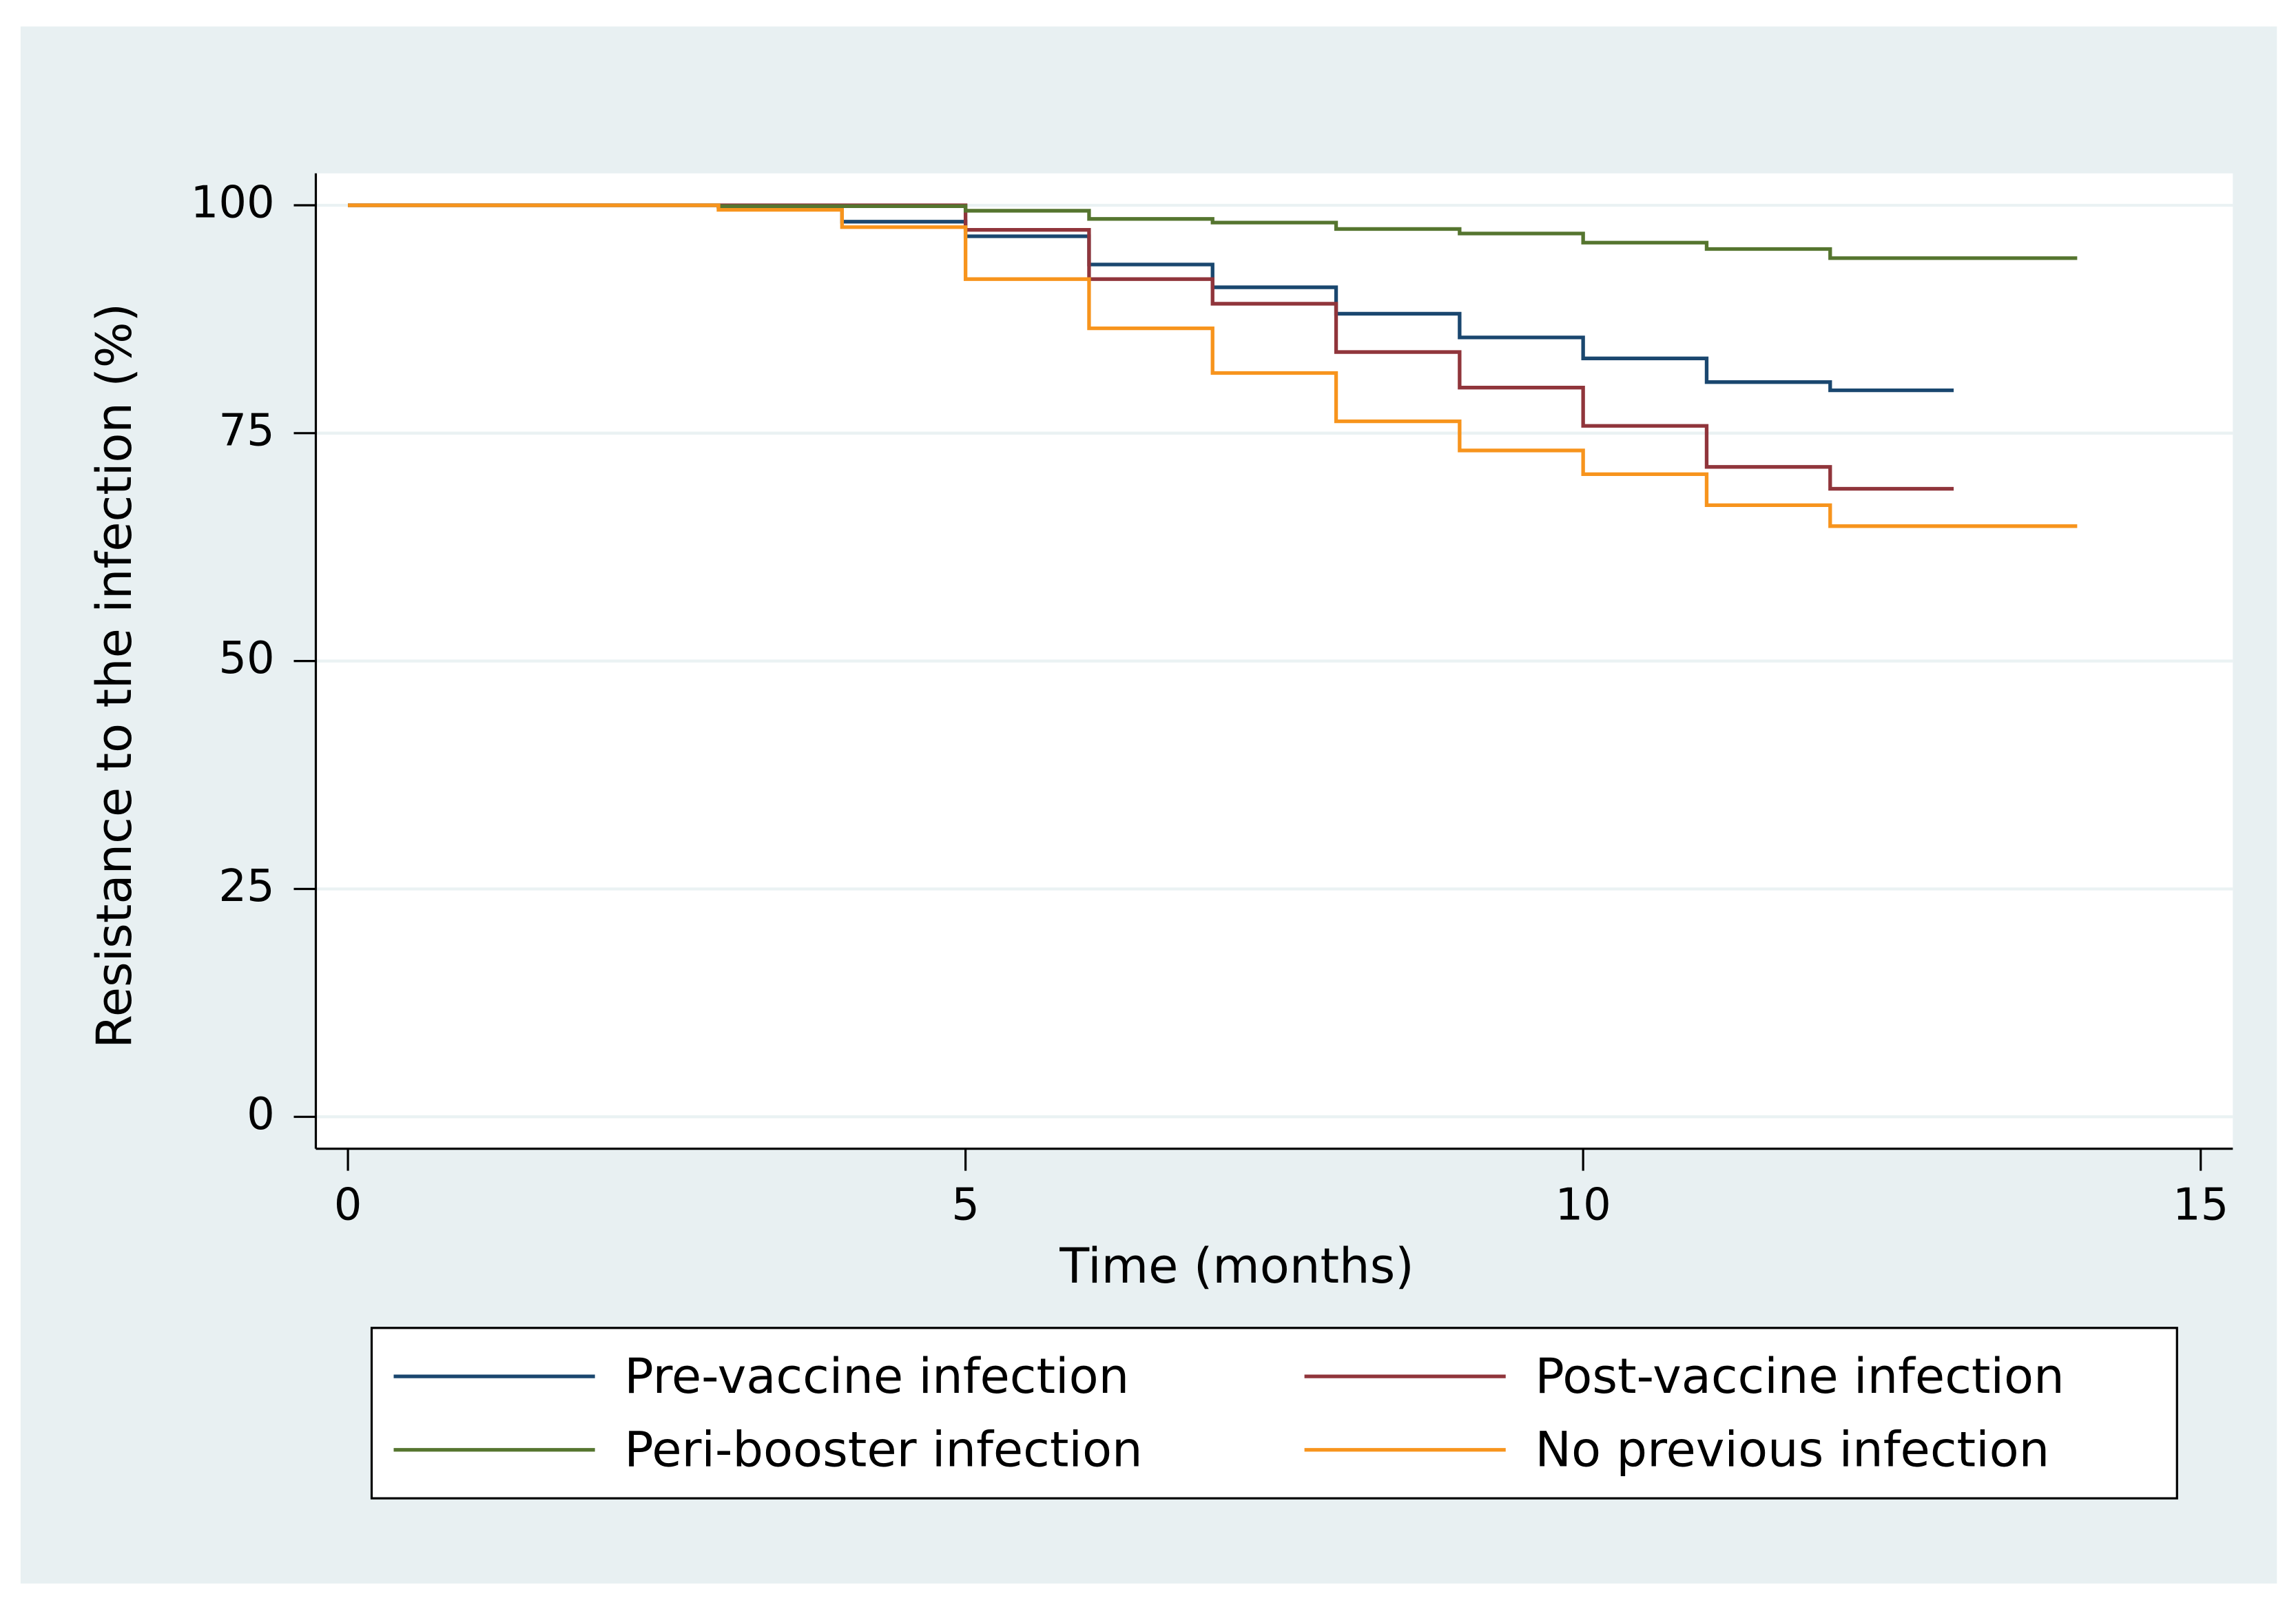 The width and height of the screenshot is (2296, 1605). I want to click on x-tick-label: 15, so click(2200, 1204).